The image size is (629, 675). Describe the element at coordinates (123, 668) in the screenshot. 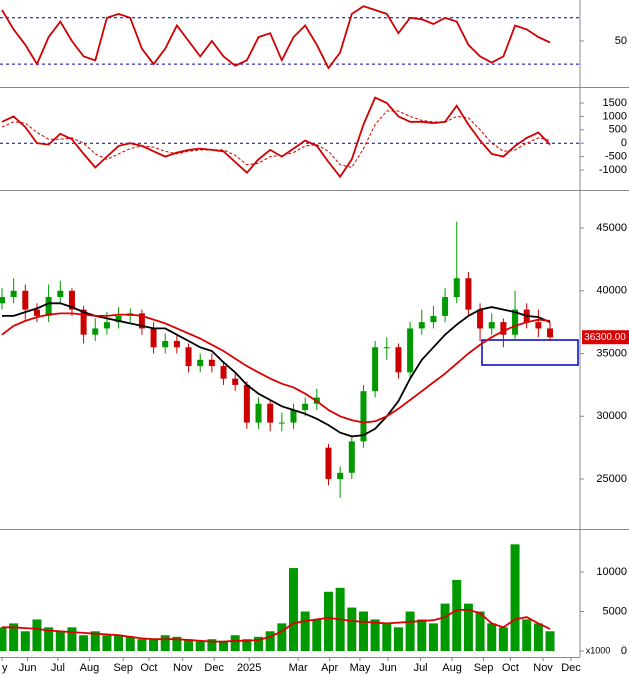

I see `x-tick-label: Sep` at that location.